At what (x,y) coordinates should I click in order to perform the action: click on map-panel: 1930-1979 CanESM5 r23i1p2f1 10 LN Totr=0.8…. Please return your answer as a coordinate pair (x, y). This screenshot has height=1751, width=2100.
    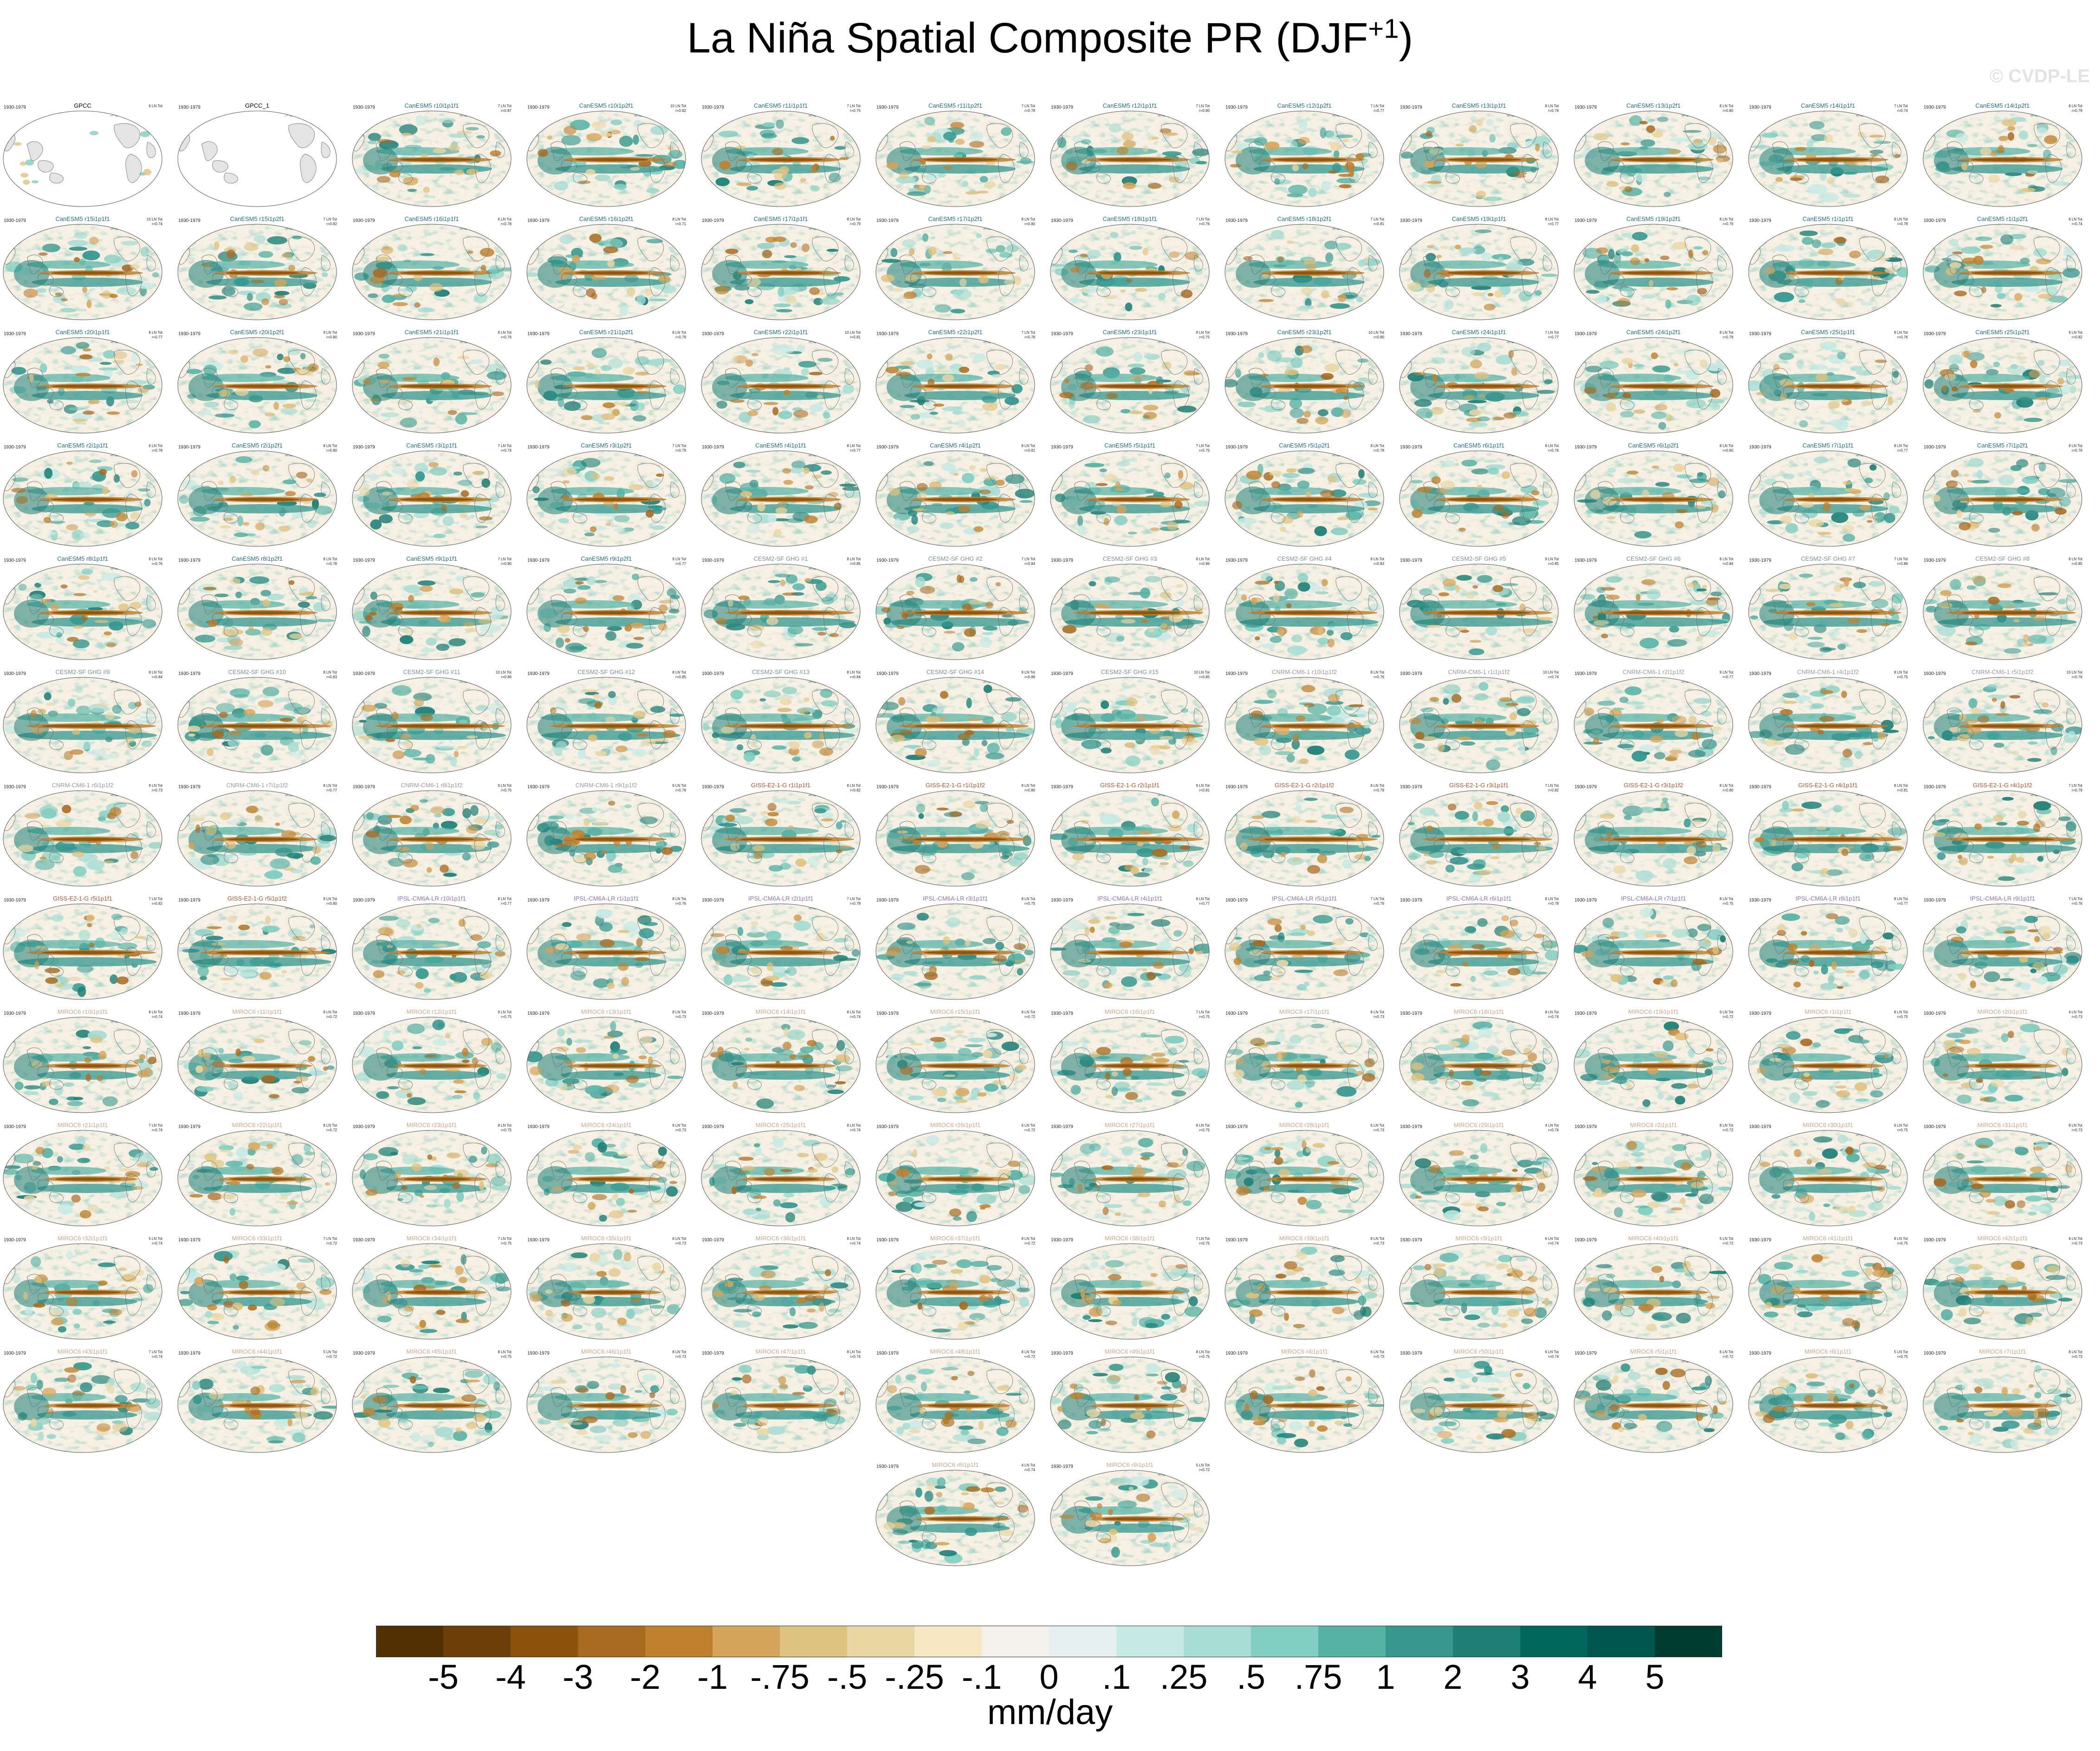
    Looking at the image, I should click on (1305, 381).